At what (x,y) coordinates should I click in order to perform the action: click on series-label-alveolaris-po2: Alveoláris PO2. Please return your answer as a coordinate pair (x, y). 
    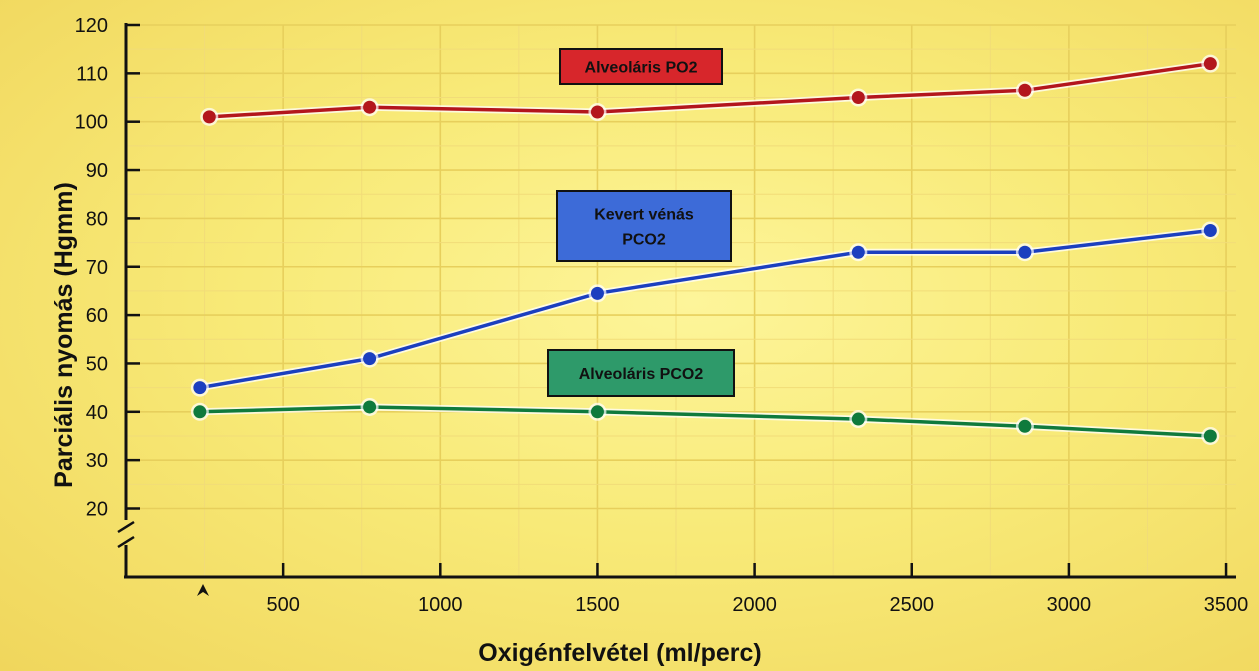
    Looking at the image, I should click on (641, 66).